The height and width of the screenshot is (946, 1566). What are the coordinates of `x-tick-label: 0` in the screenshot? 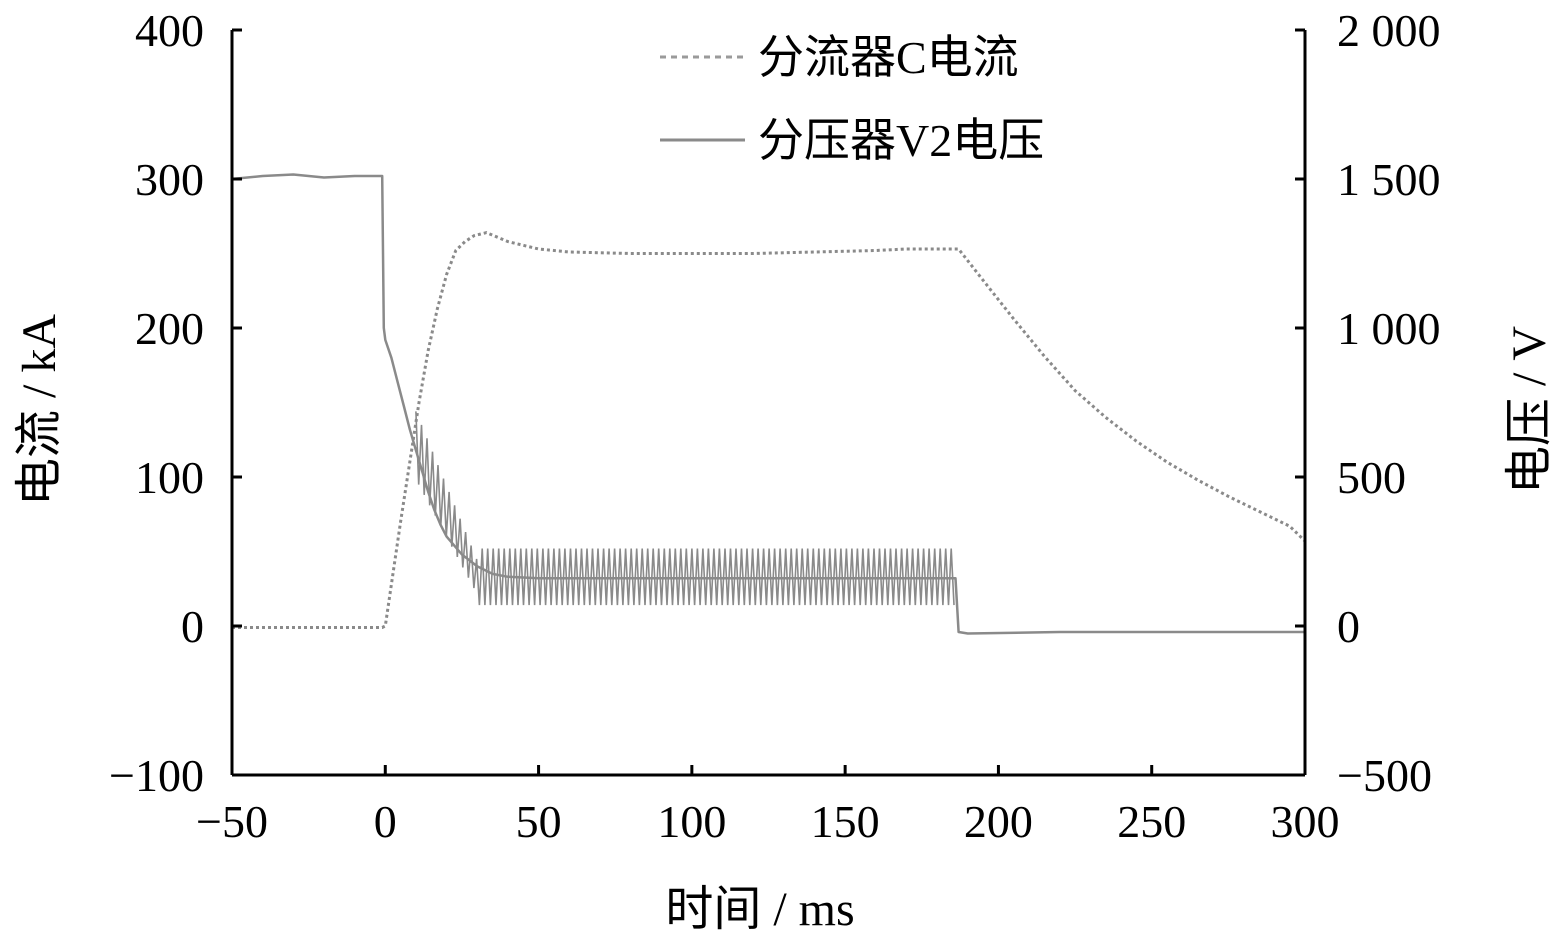 It's located at (385, 821).